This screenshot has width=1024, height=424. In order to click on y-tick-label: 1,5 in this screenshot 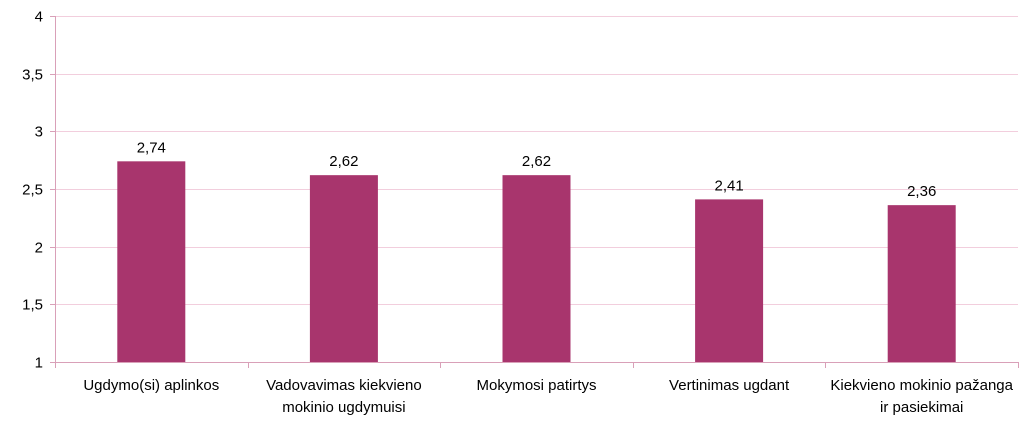, I will do `click(32, 305)`.